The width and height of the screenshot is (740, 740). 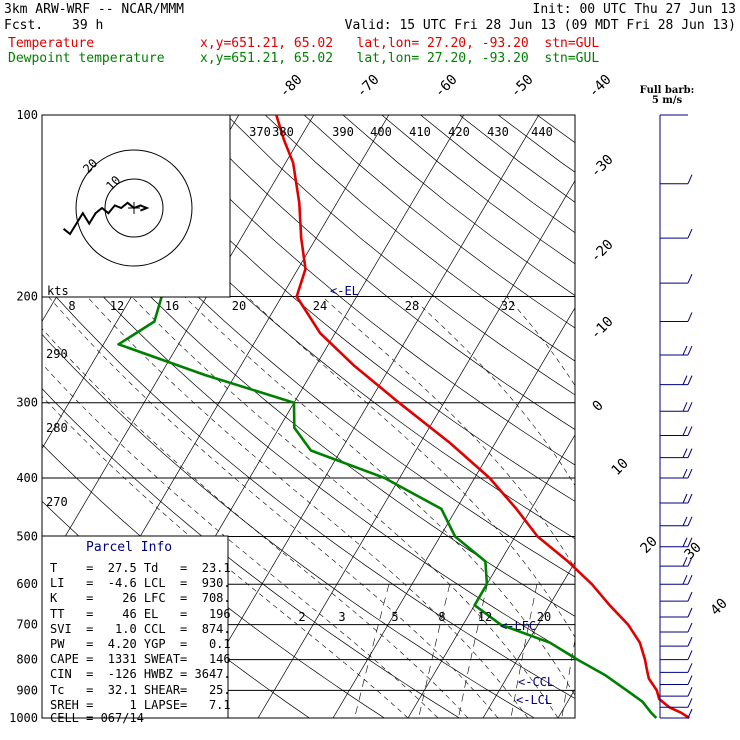 What do you see at coordinates (129, 547) in the screenshot?
I see `parcel-info-title: Parcel Info` at bounding box center [129, 547].